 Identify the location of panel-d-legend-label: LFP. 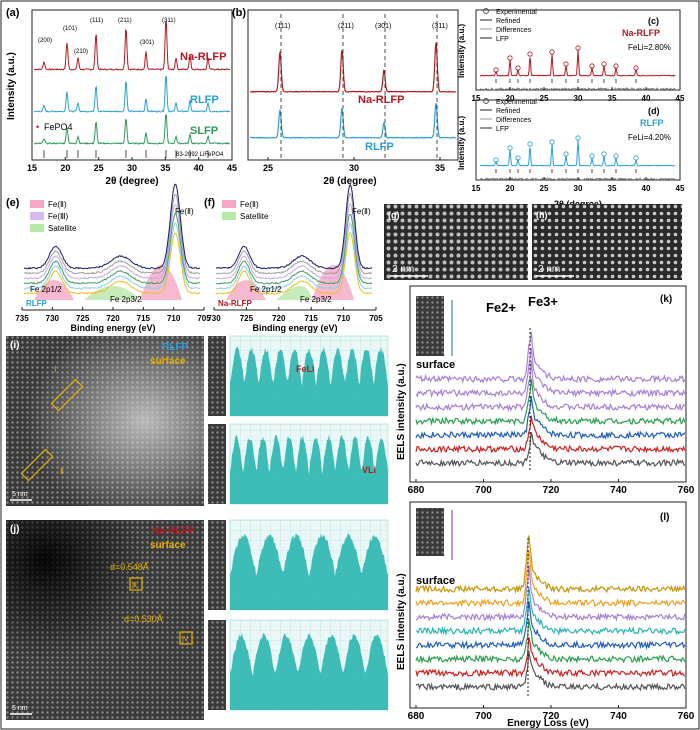
(502, 129).